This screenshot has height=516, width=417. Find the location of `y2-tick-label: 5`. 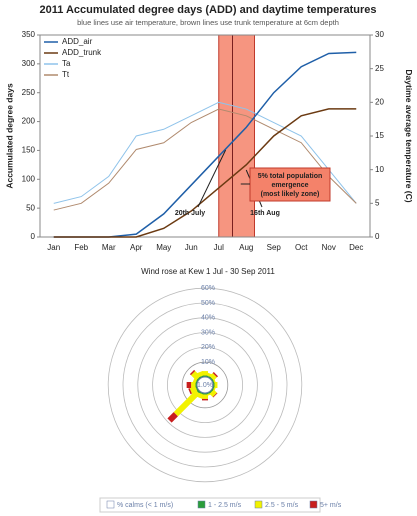

y2-tick-label: 5 is located at coordinates (377, 202).